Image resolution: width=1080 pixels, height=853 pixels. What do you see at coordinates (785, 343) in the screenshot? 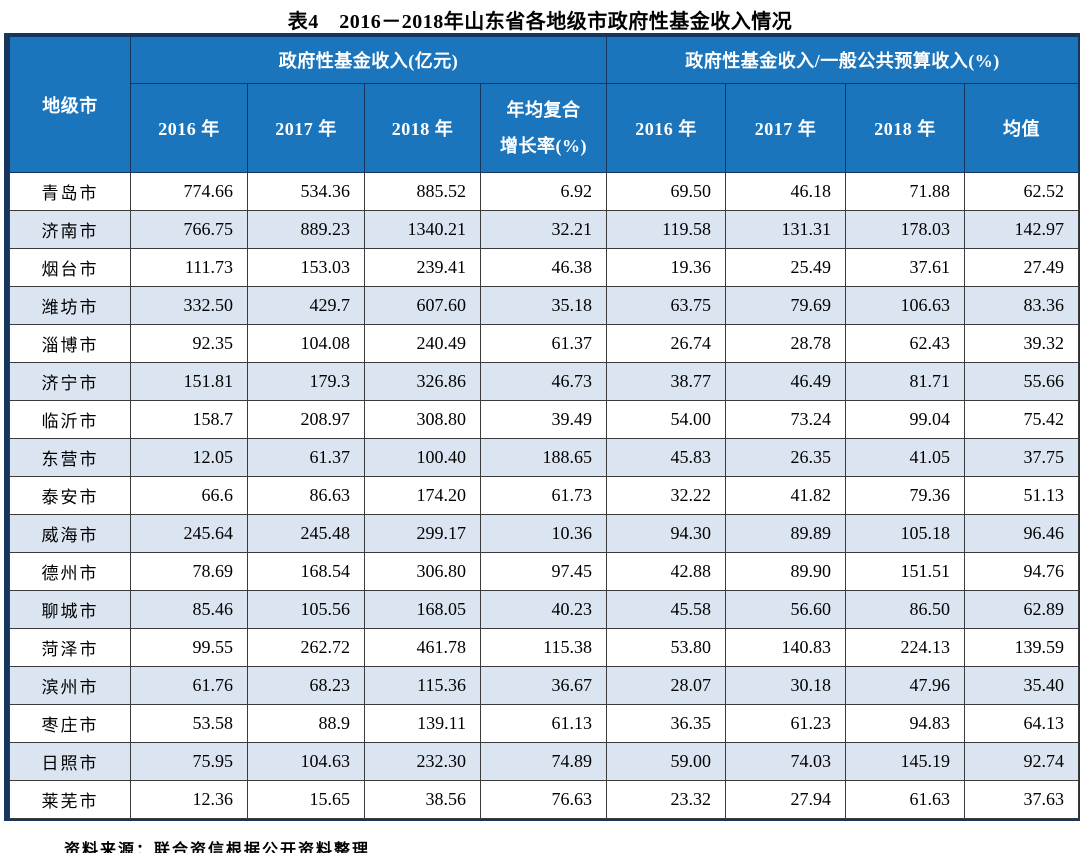
I see `value-cell: 28.78` at bounding box center [785, 343].